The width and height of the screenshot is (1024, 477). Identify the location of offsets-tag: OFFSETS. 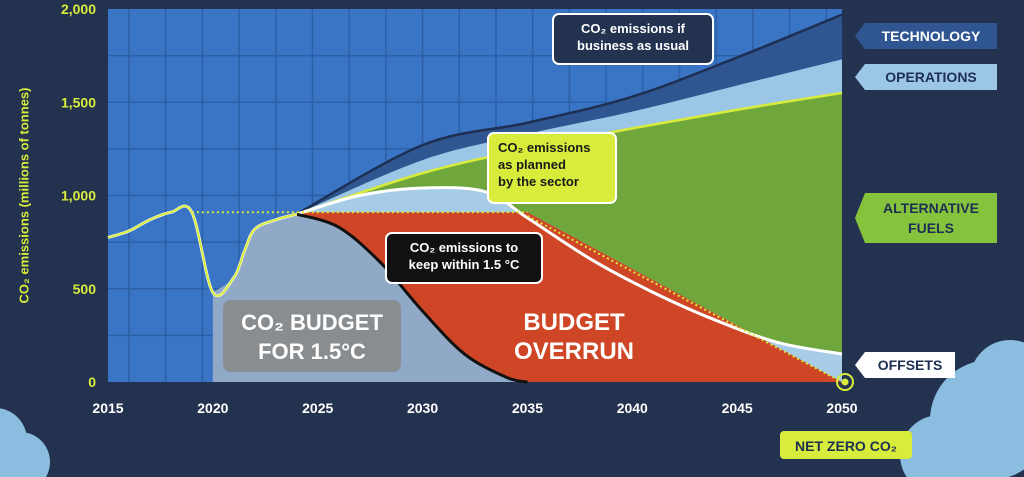
(905, 365).